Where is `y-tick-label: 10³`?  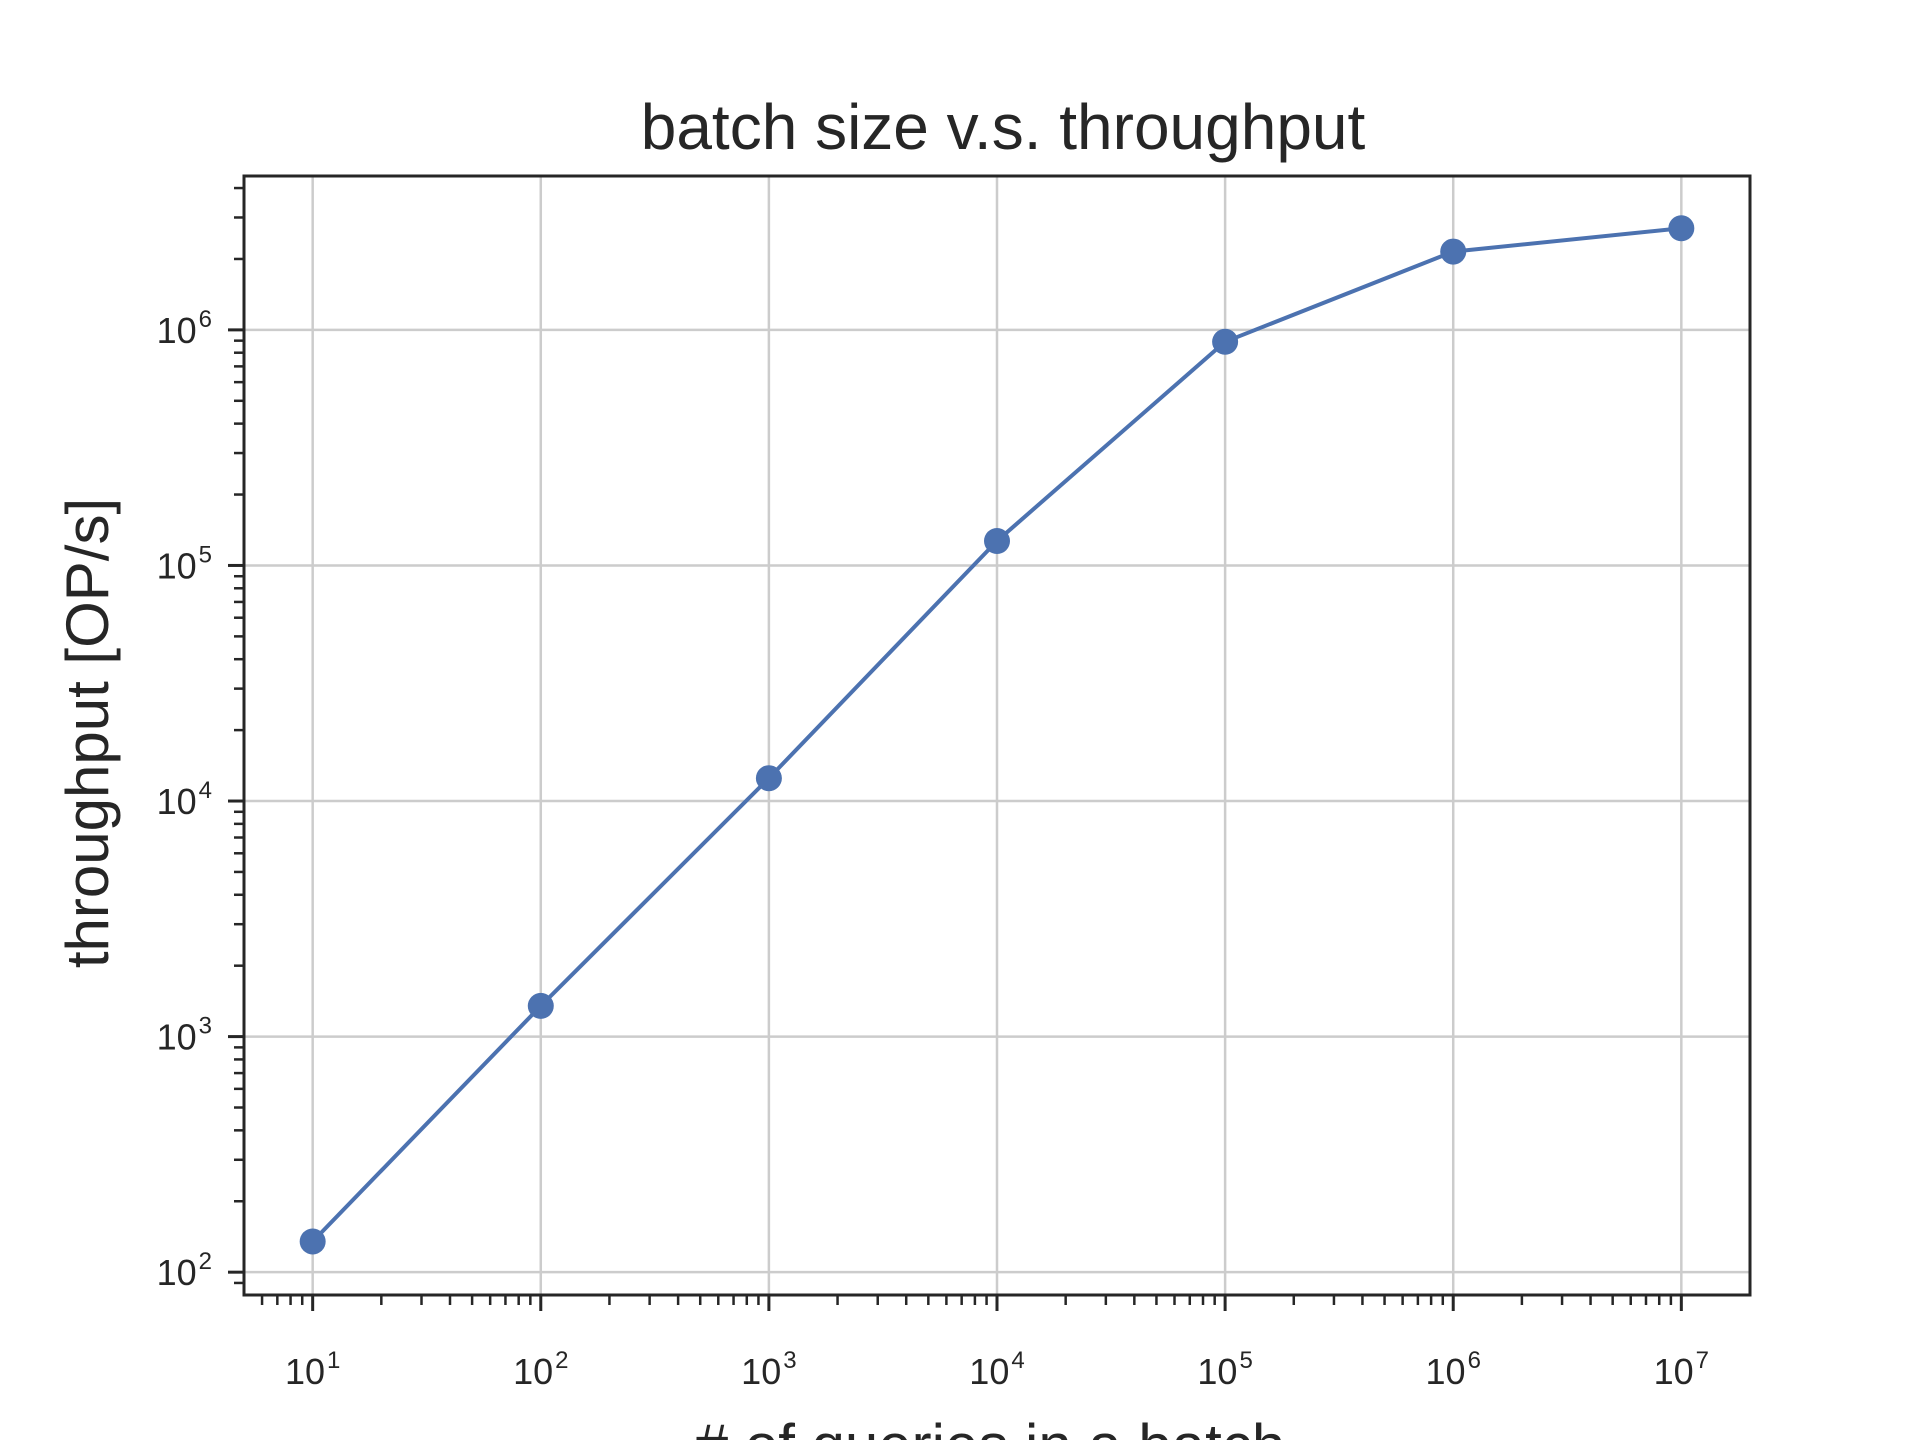
y-tick-label: 10³ is located at coordinates (184, 1035).